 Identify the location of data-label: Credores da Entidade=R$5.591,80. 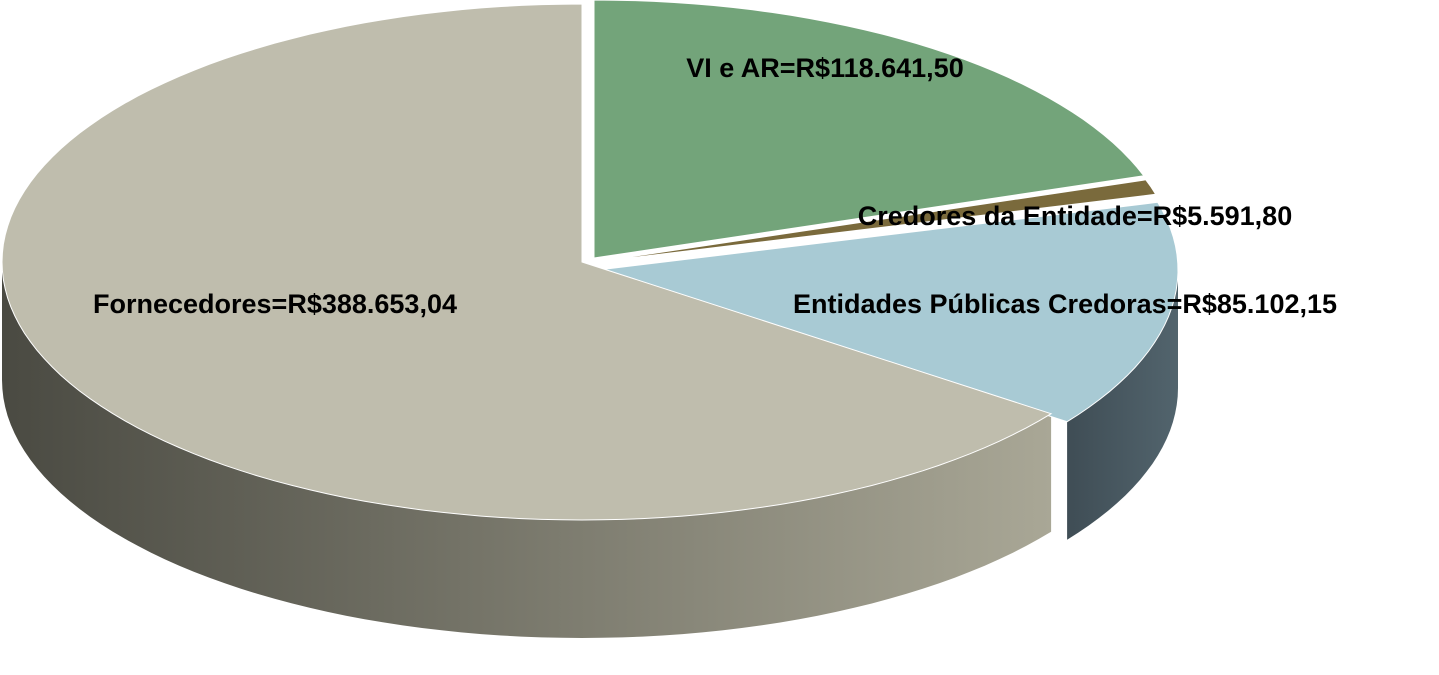
(1075, 216).